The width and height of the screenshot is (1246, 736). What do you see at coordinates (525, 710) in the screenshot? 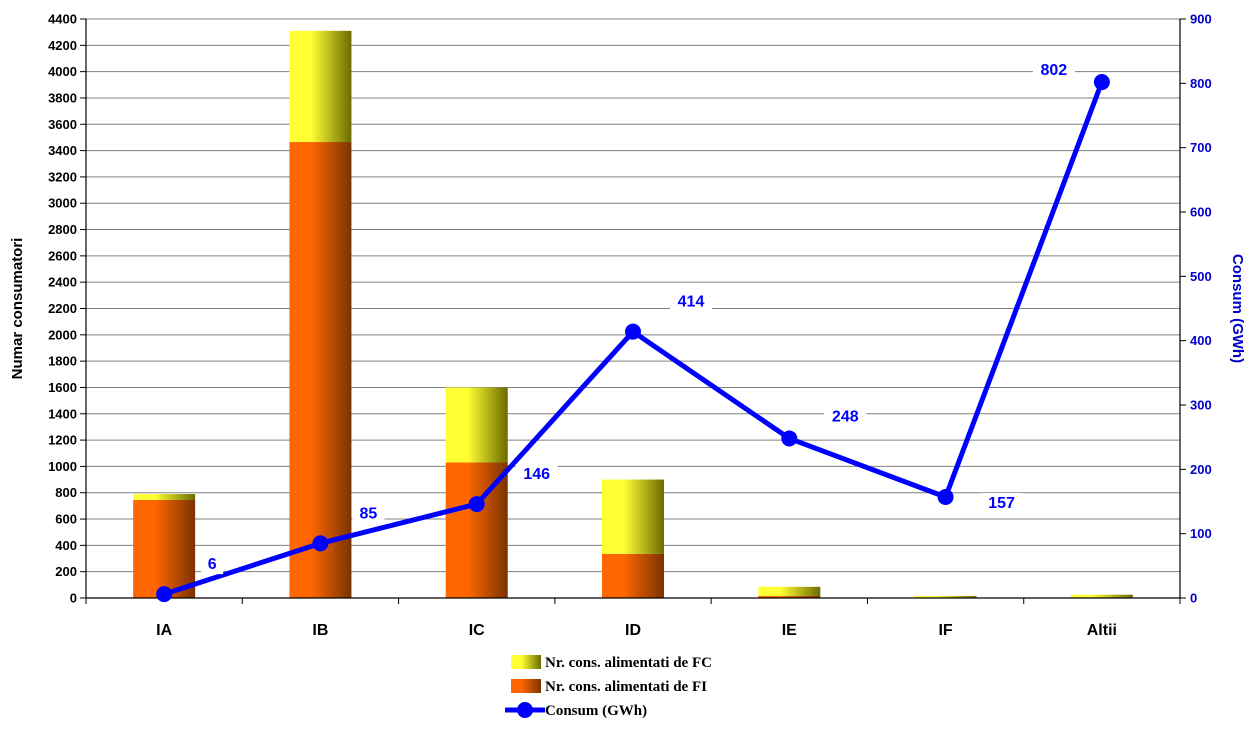
I see `legend-swatch-marker` at bounding box center [525, 710].